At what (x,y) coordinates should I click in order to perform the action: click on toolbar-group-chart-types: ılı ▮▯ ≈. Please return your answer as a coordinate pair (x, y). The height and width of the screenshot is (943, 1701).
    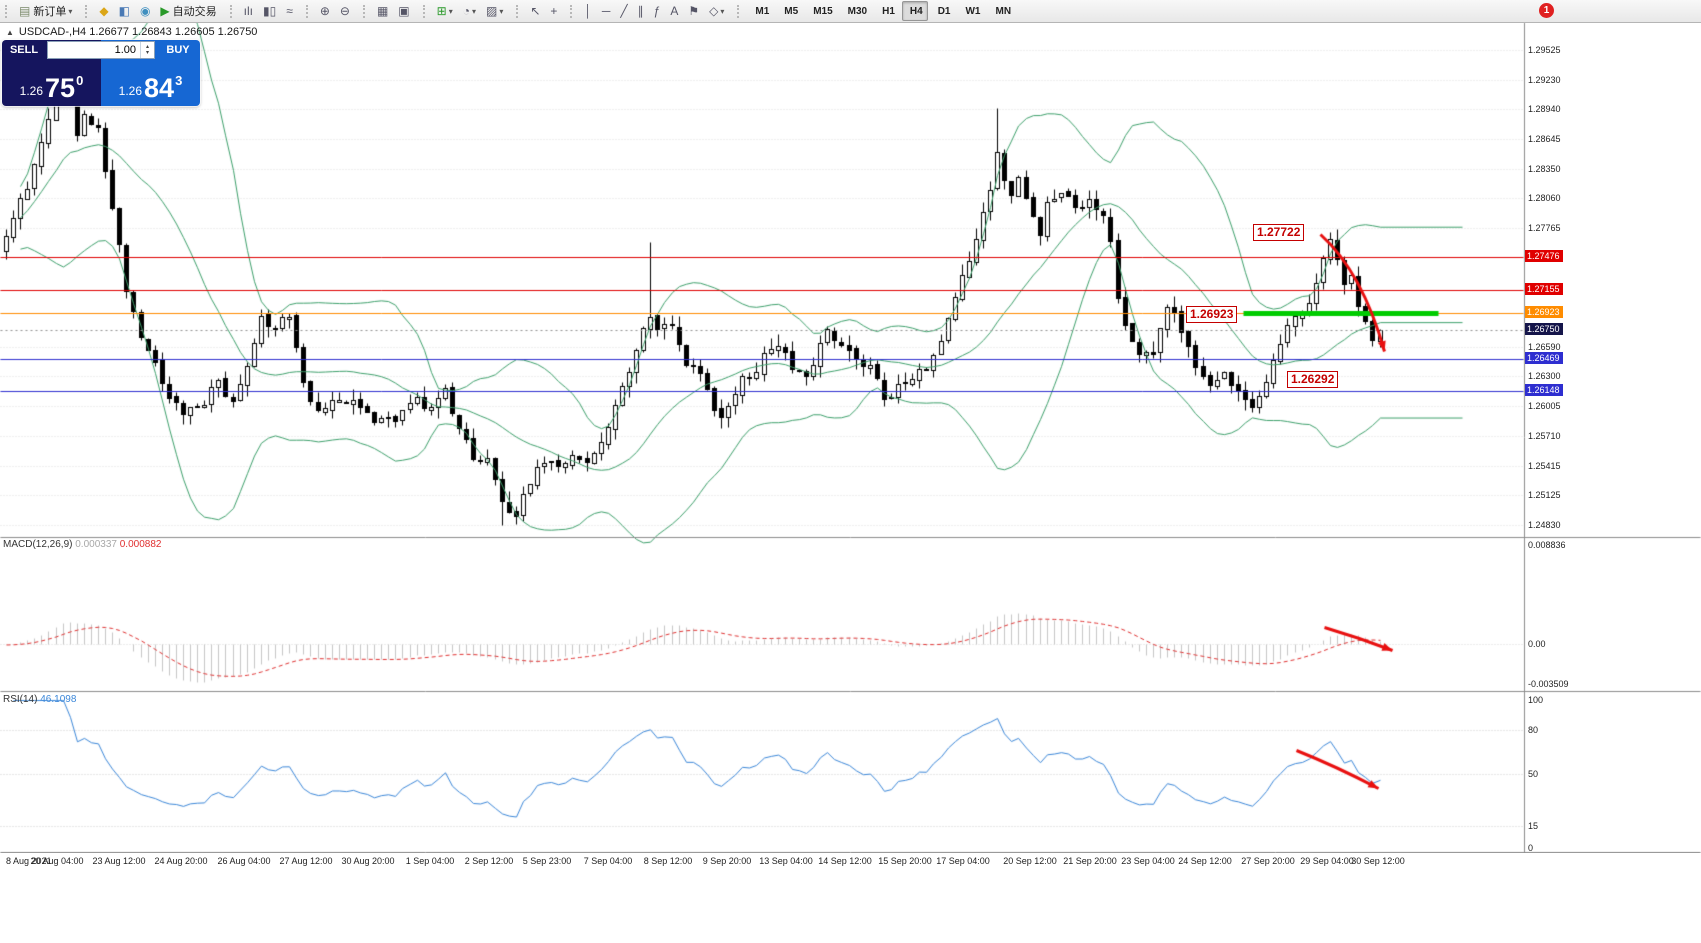
    Looking at the image, I should click on (263, 11).